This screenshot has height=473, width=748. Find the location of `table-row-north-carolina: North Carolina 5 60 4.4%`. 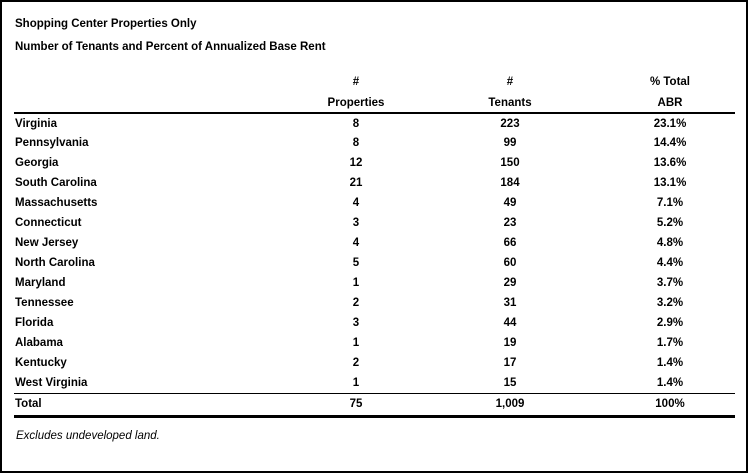

table-row-north-carolina: North Carolina 5 60 4.4% is located at coordinates (374, 263).